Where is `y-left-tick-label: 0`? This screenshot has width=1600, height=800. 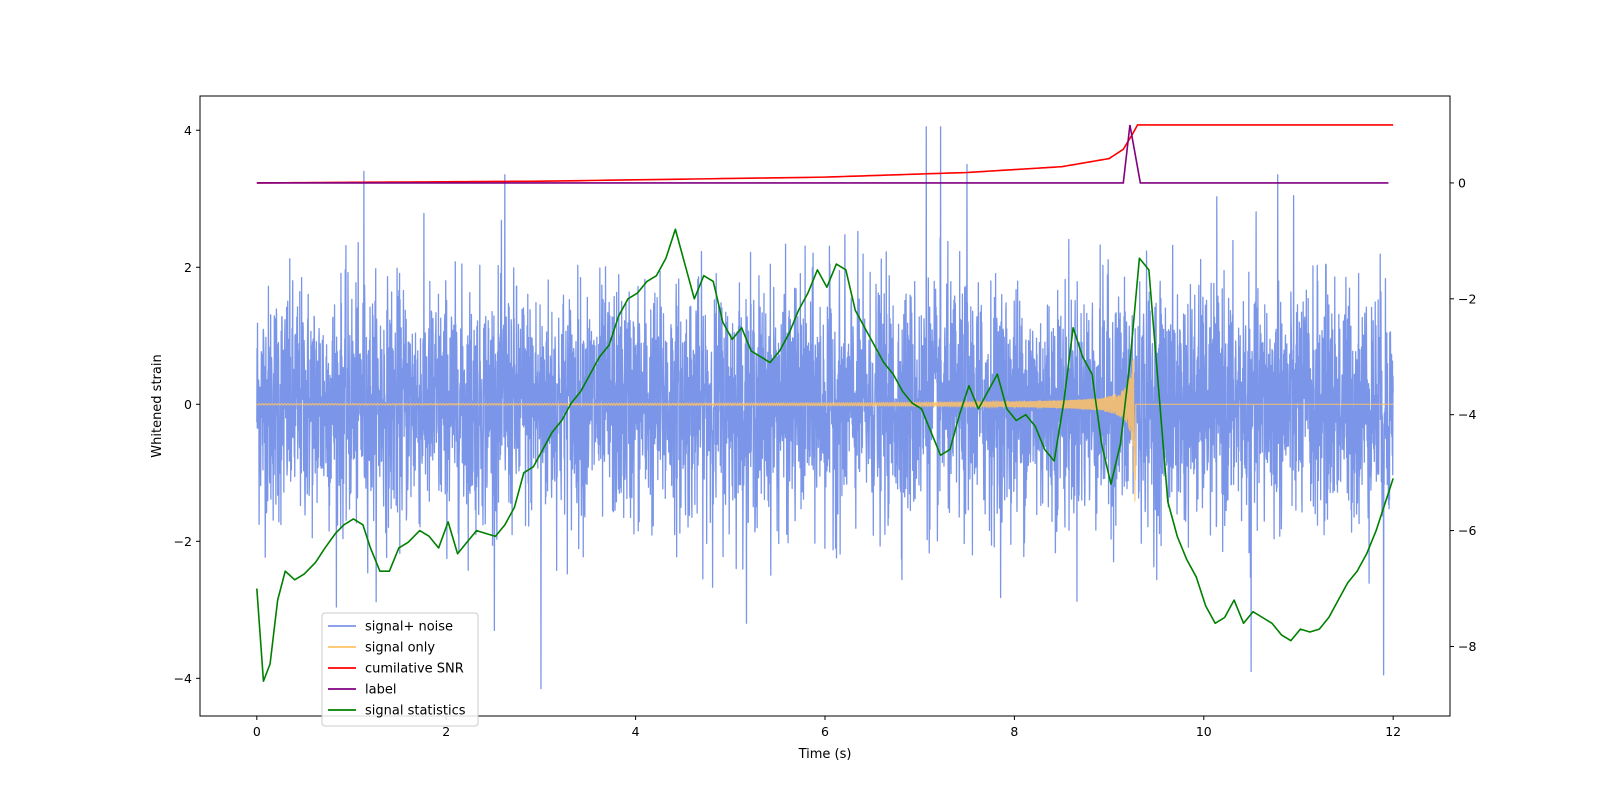 y-left-tick-label: 0 is located at coordinates (188, 404).